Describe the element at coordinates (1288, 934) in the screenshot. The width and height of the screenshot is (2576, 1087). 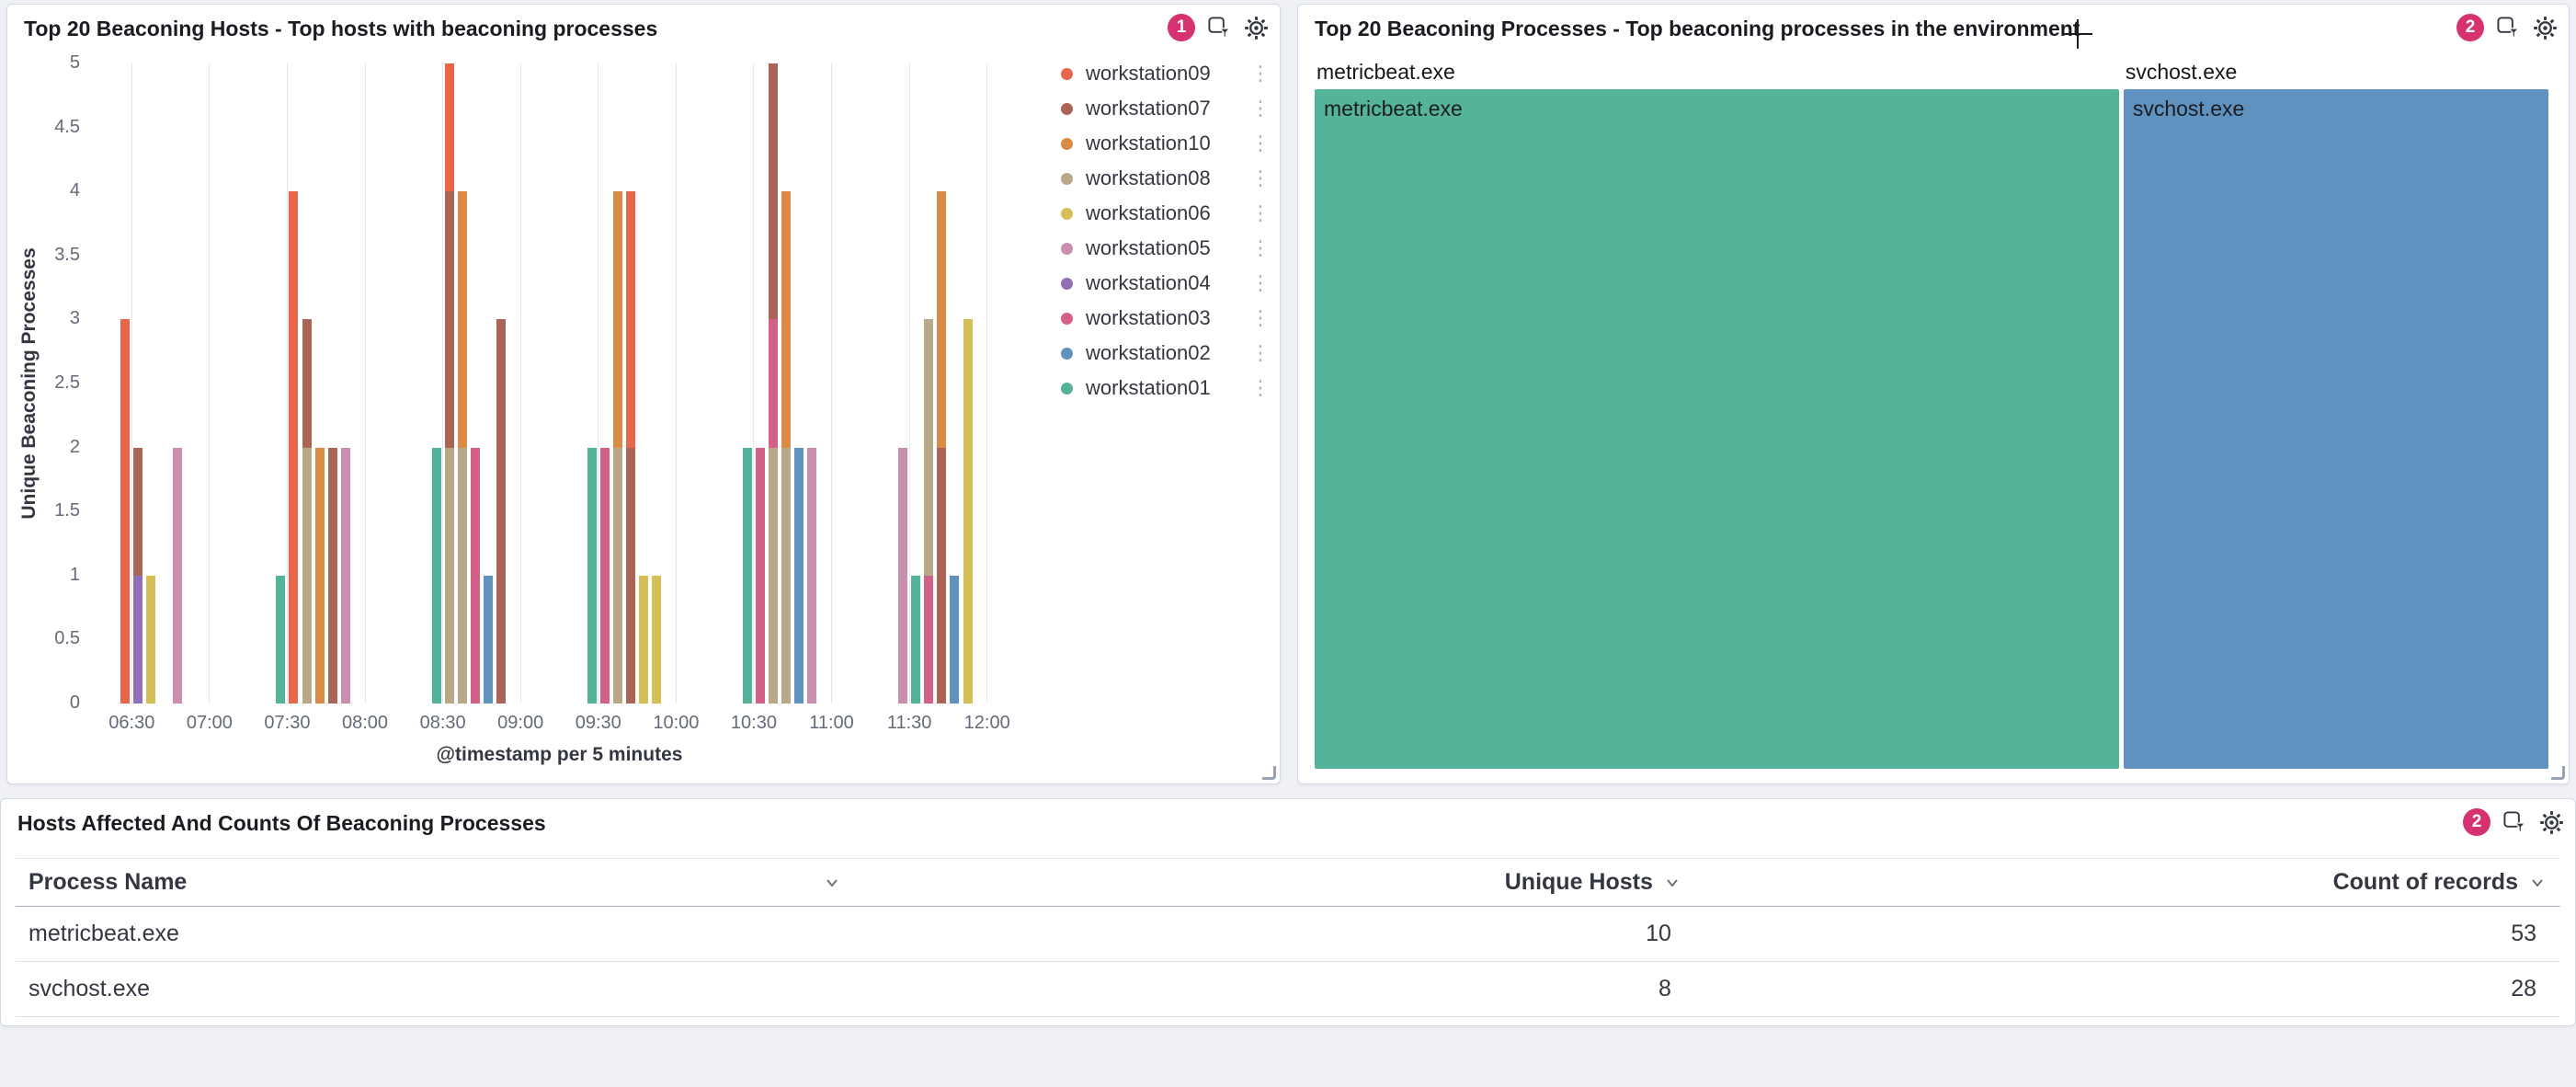
I see `table-row: metricbeat.exe 10 53` at that location.